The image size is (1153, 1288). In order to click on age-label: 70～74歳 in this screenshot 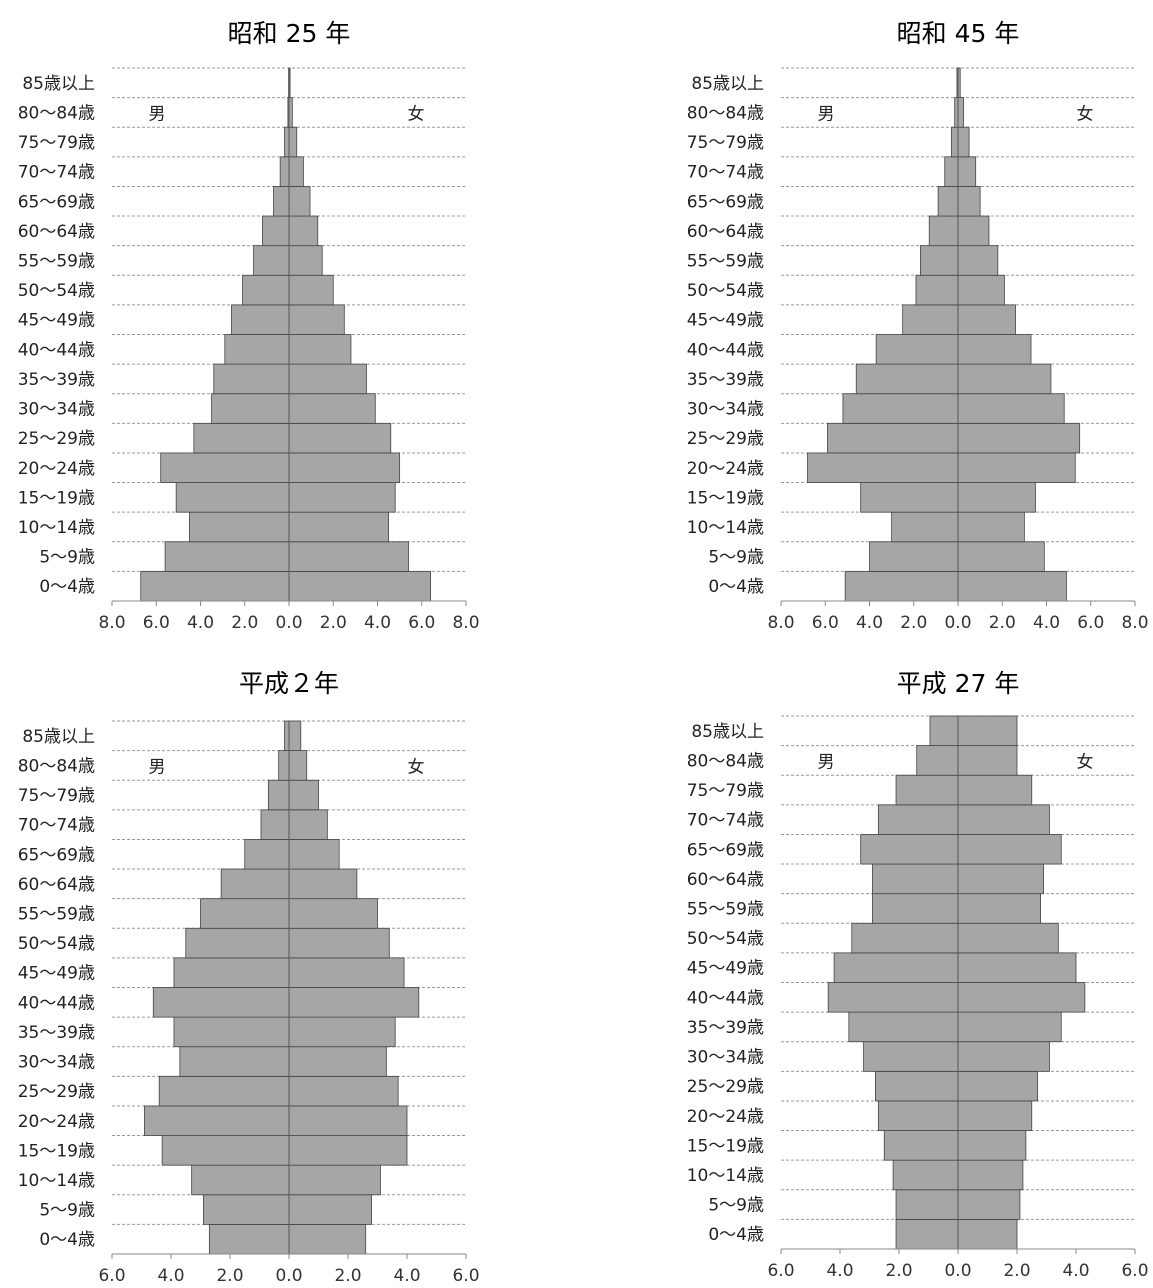, I will do `click(725, 821)`.